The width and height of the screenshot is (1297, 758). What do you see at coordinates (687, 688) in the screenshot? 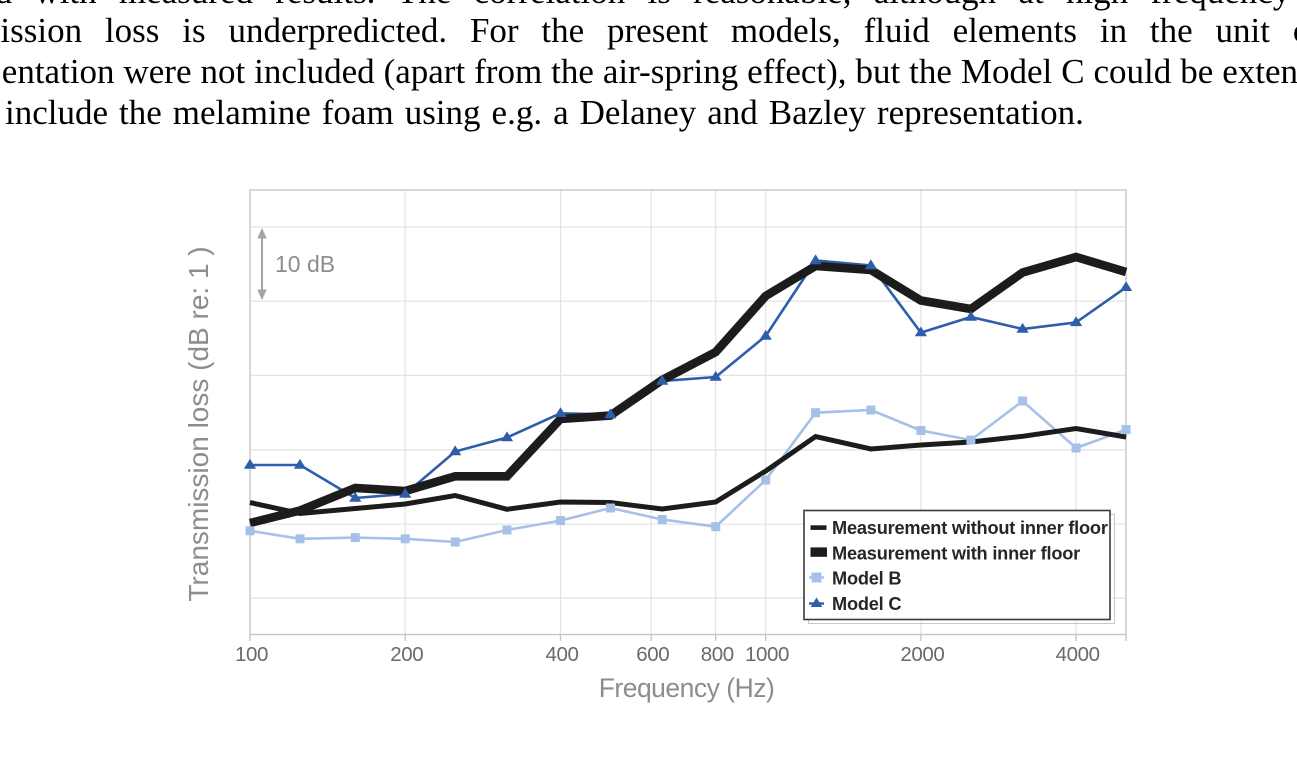
I see `svg-text: Frequency (Hz)` at bounding box center [687, 688].